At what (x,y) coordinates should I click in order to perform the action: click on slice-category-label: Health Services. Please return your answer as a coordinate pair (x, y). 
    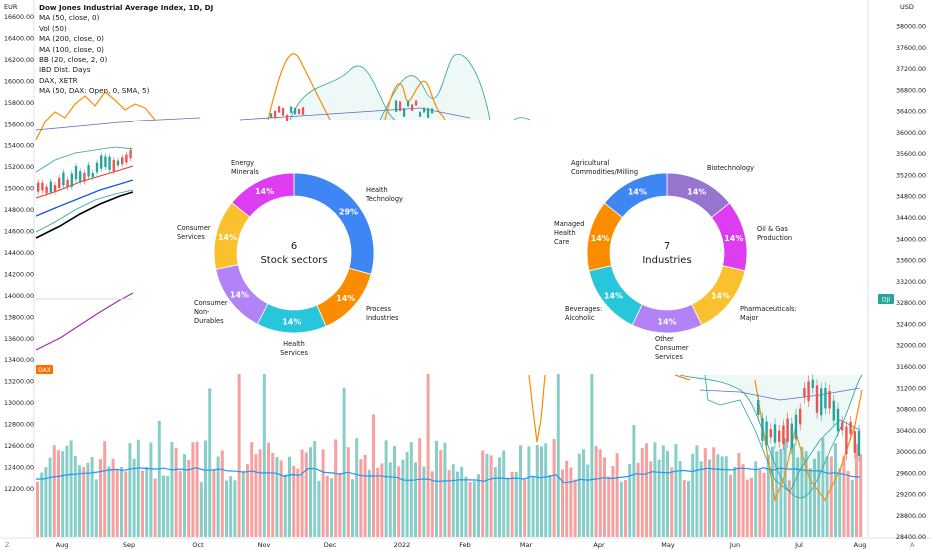
    Looking at the image, I should click on (294, 348).